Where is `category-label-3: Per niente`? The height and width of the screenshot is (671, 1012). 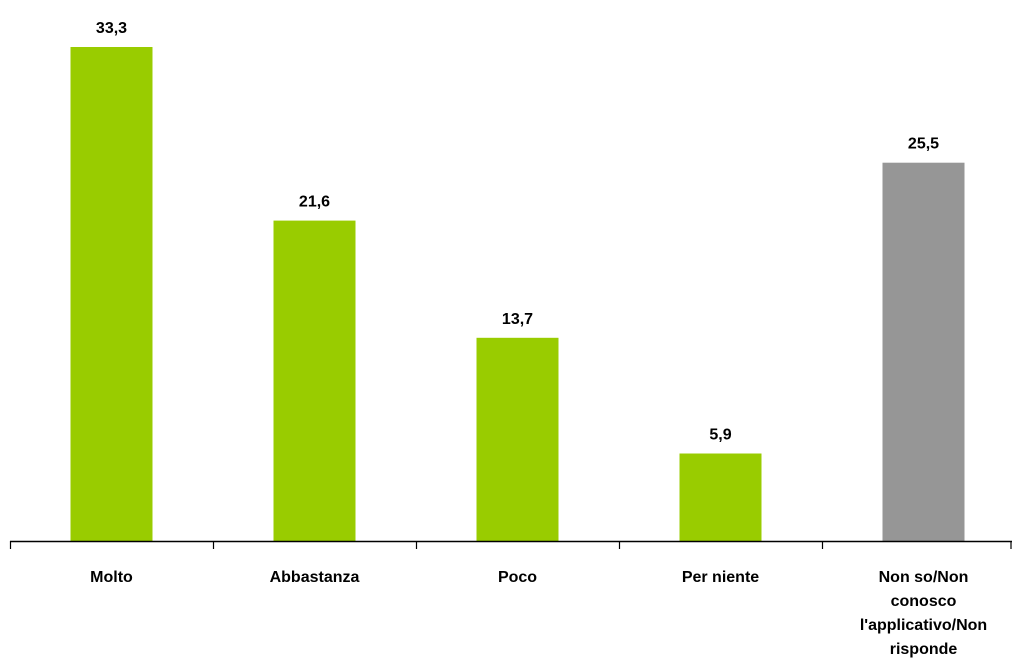 category-label-3: Per niente is located at coordinates (720, 577).